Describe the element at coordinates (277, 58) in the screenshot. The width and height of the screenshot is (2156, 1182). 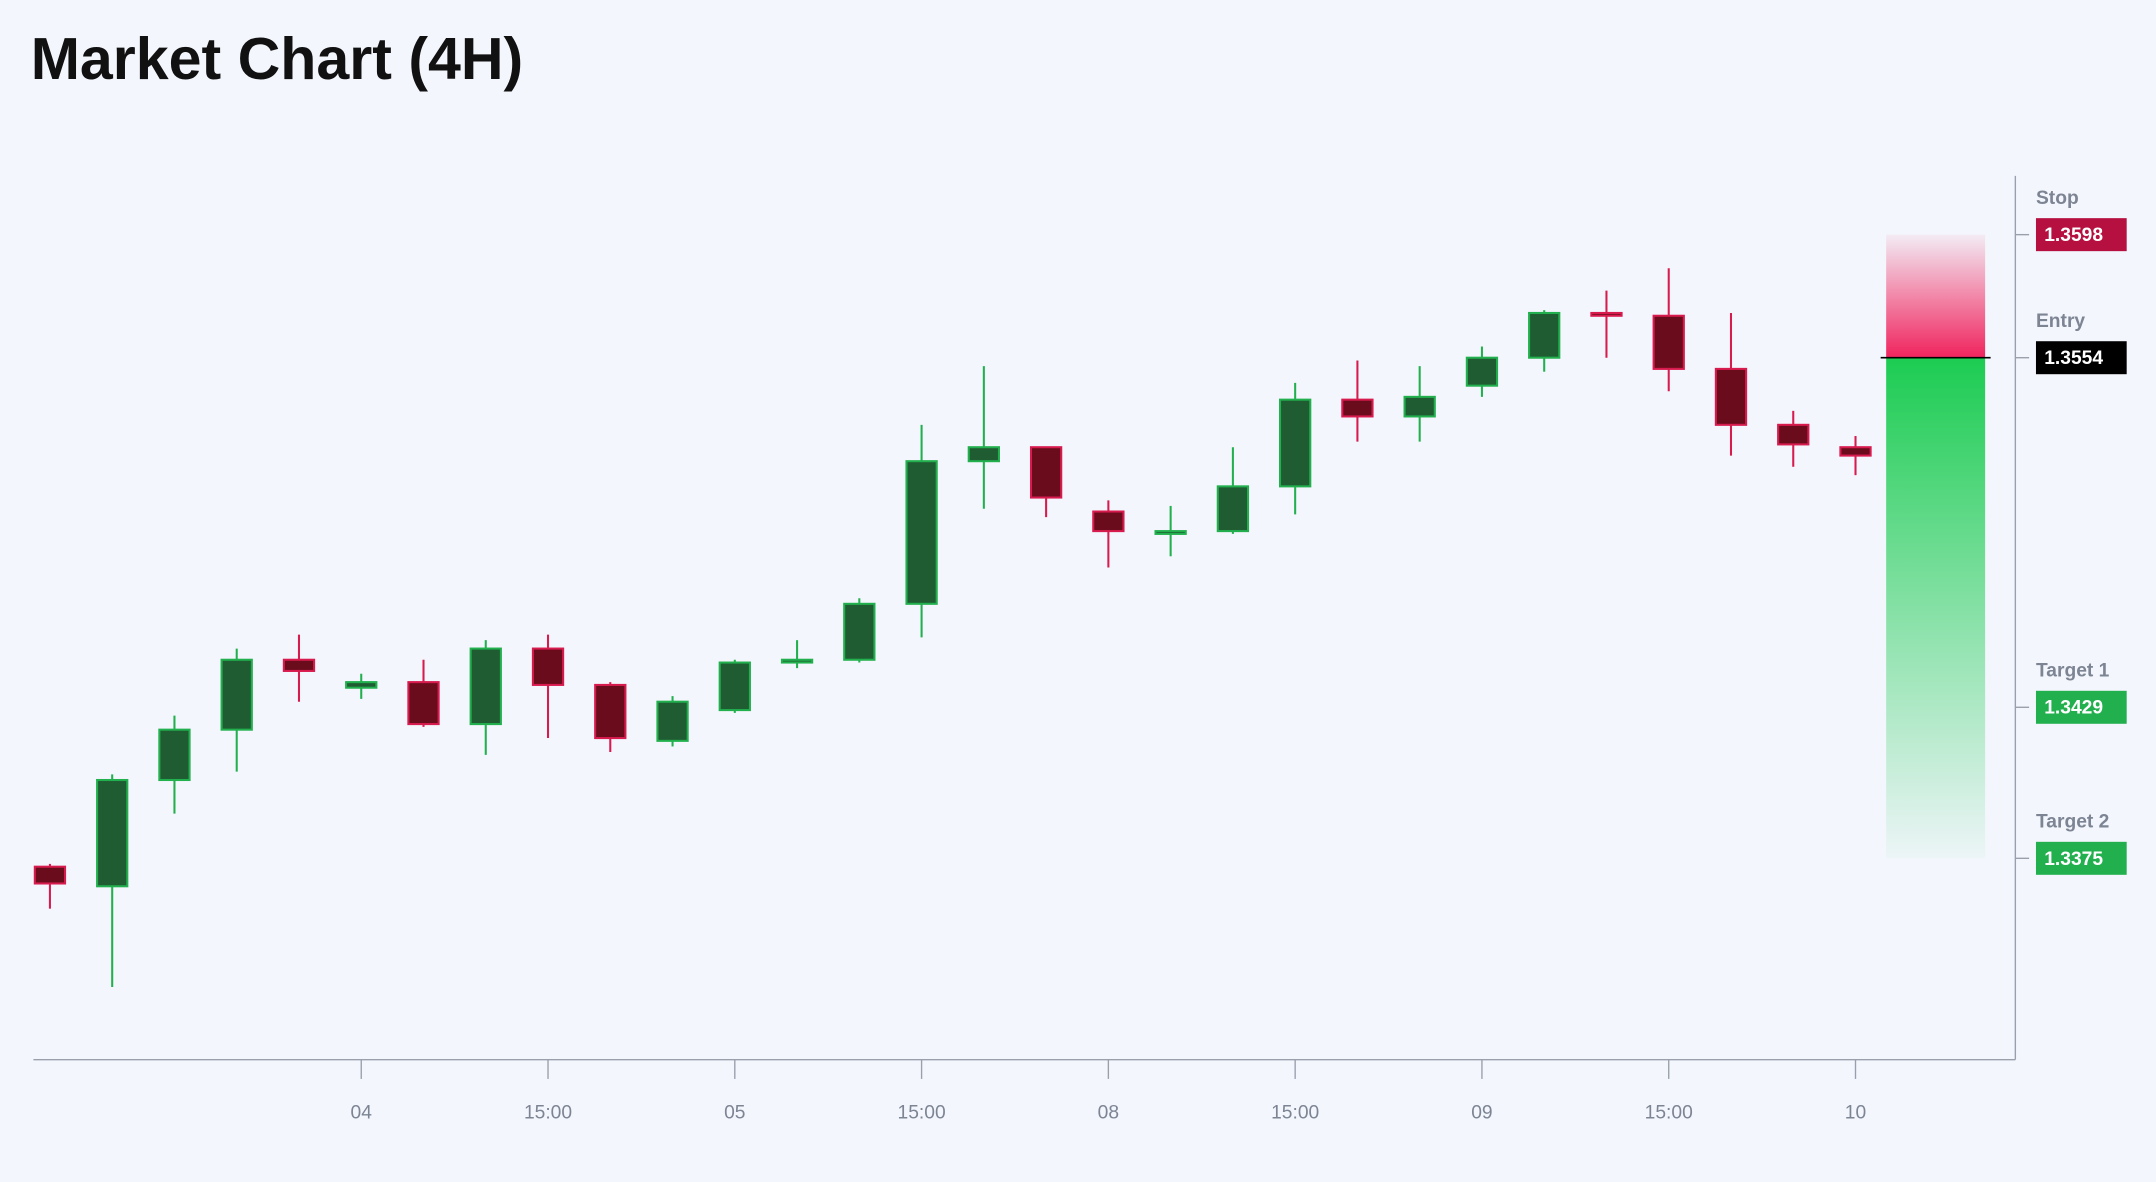
I see `chart-title: Market Chart (4H)` at that location.